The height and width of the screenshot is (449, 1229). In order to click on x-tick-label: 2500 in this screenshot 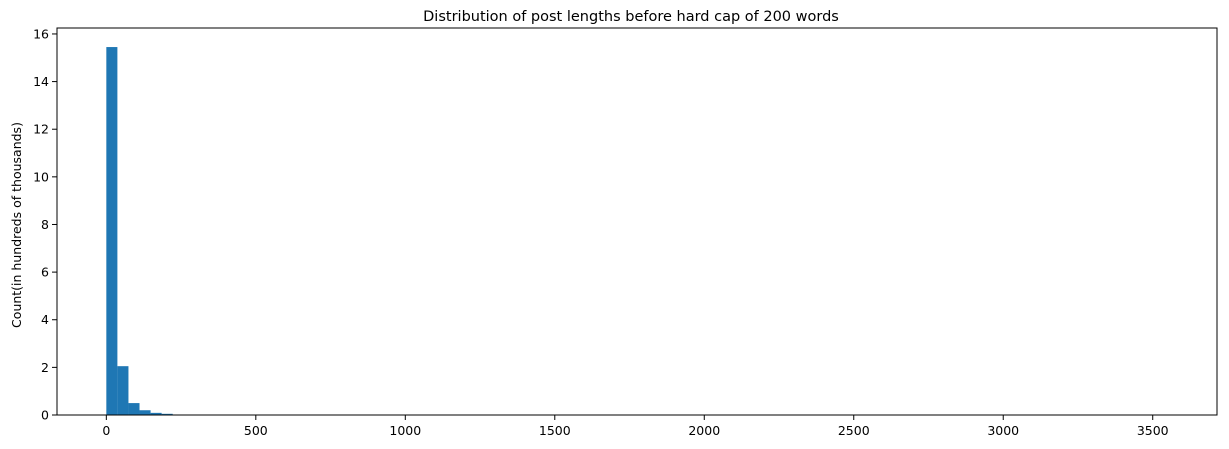, I will do `click(854, 430)`.